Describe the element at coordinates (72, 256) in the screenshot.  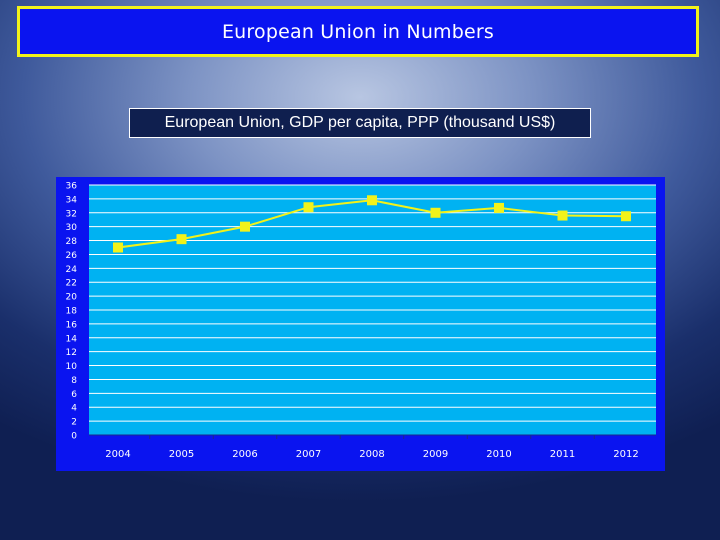
I see `y-tick-label: 26` at that location.